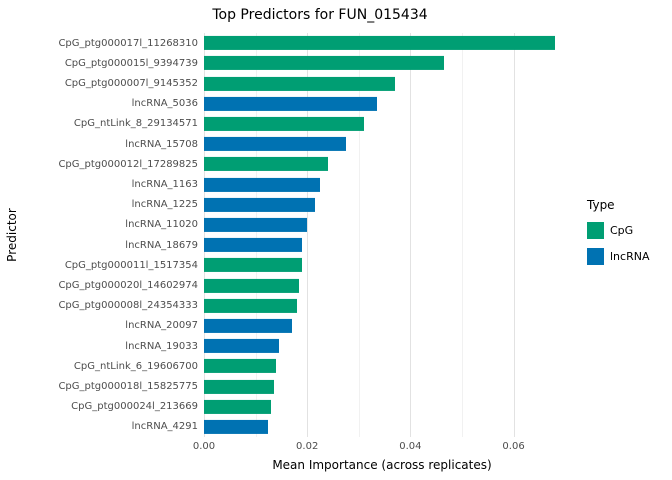  I want to click on y-tick-label: CpG_ptg000017l_11268310, so click(128, 43).